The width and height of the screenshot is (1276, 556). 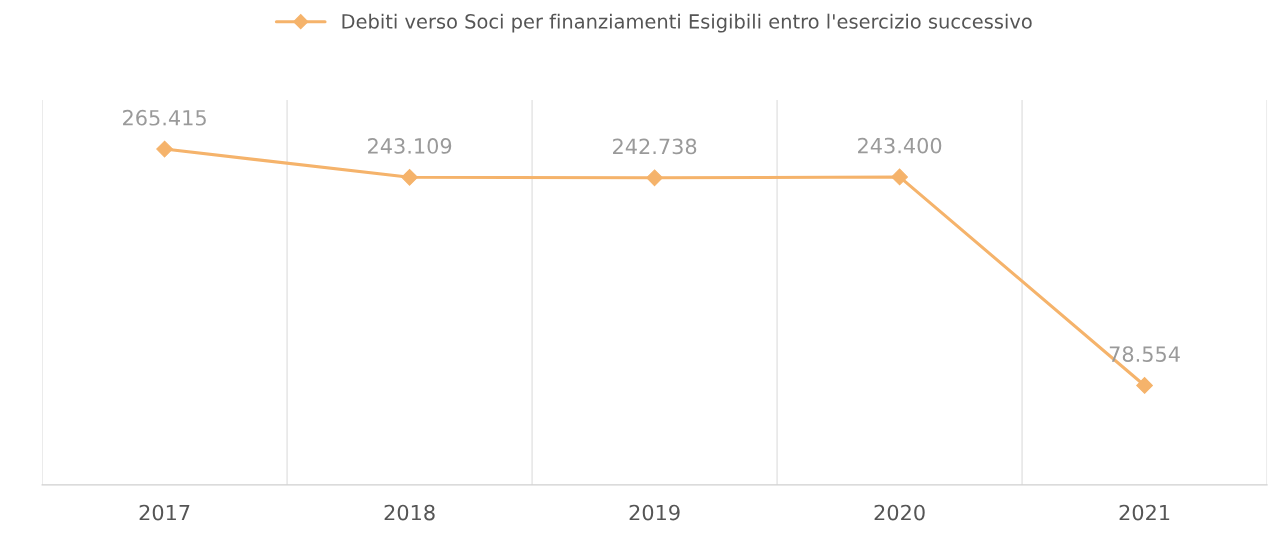 I want to click on x-tick-label: 2020, so click(x=899, y=512).